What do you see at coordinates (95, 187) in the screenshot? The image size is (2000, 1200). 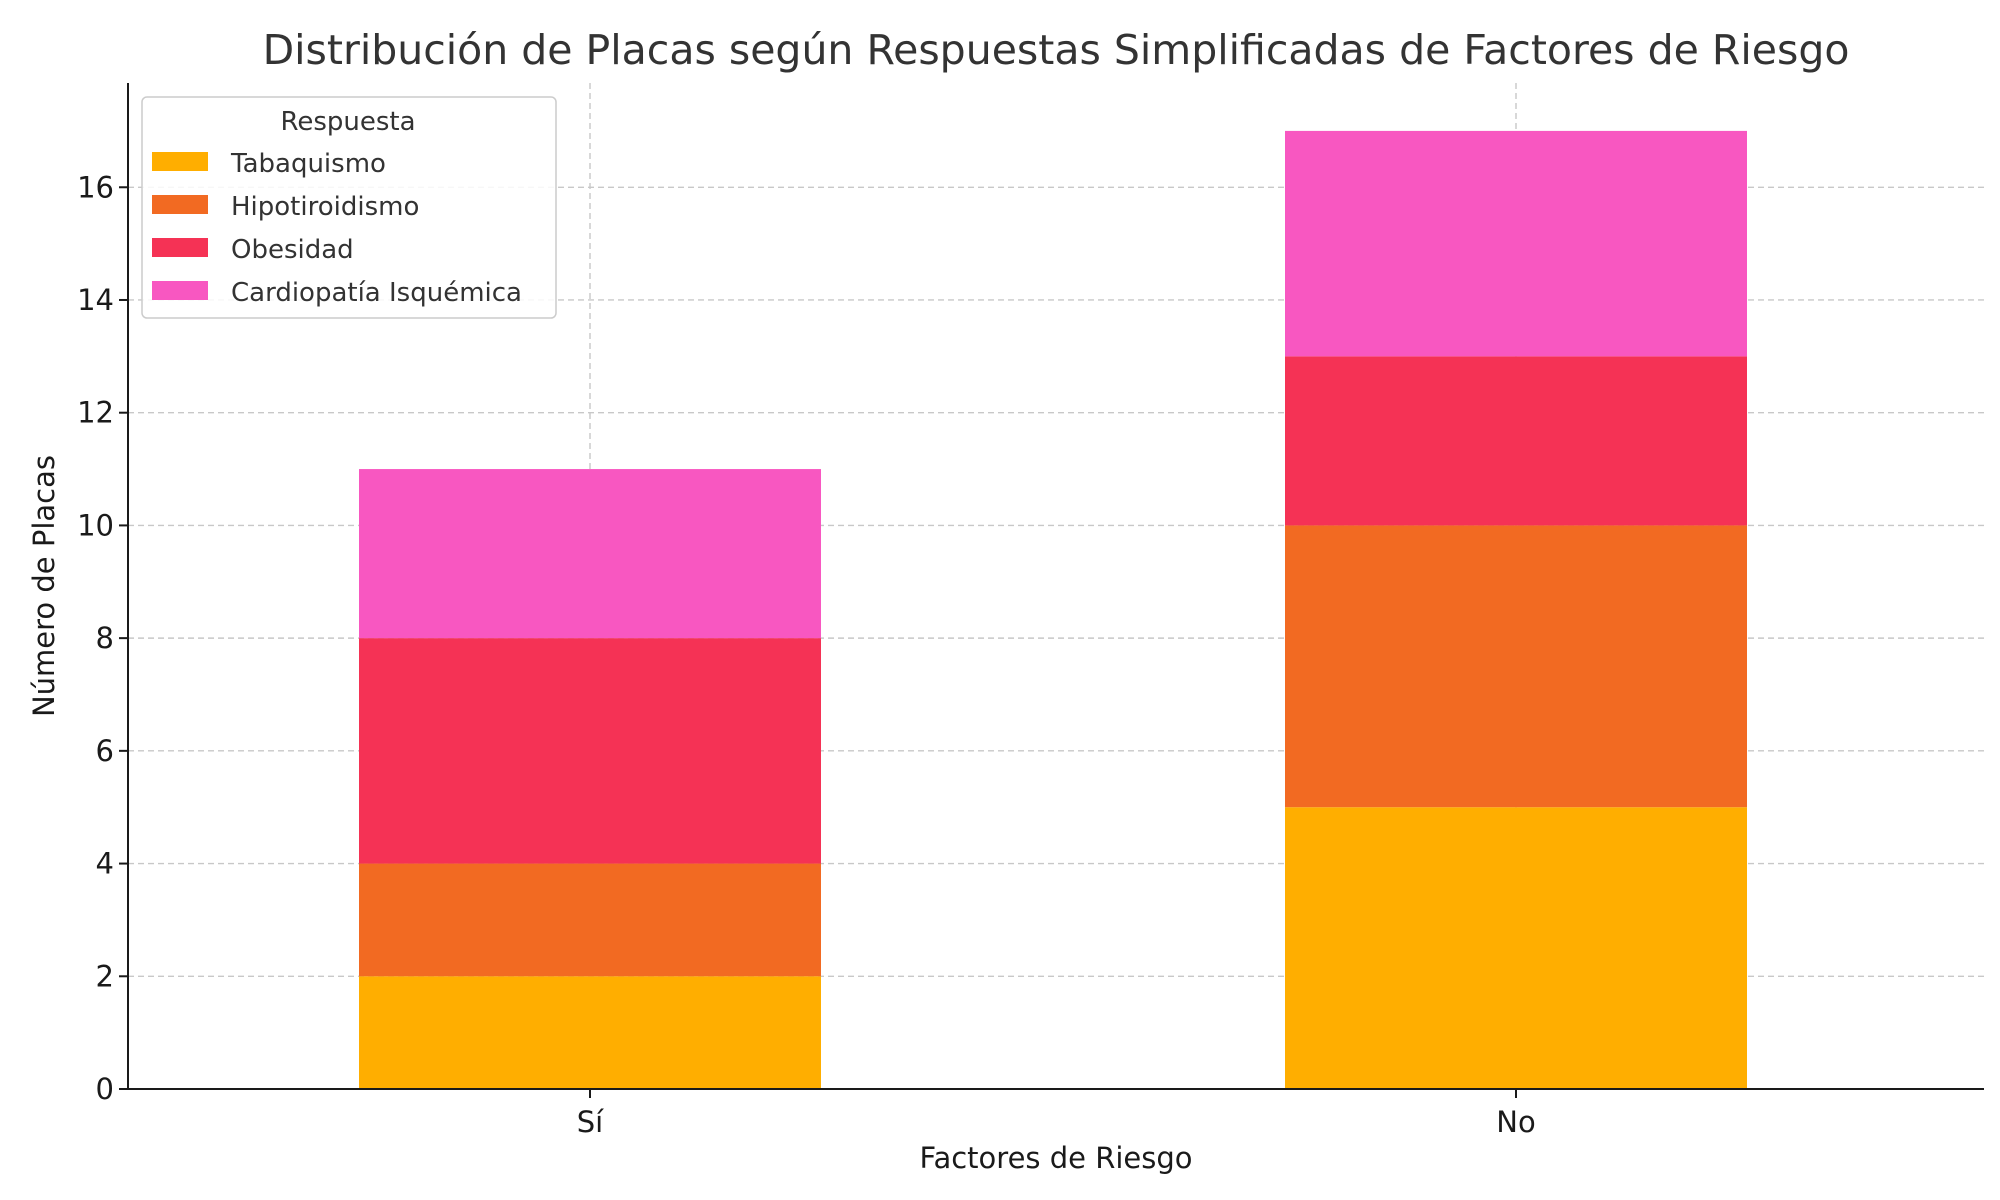 I see `y-tick-label: 16` at bounding box center [95, 187].